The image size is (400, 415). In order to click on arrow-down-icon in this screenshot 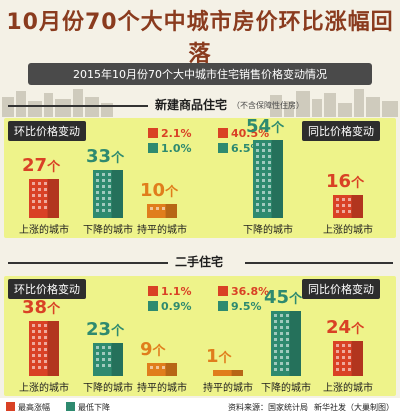, I will do `click(223, 306)`.